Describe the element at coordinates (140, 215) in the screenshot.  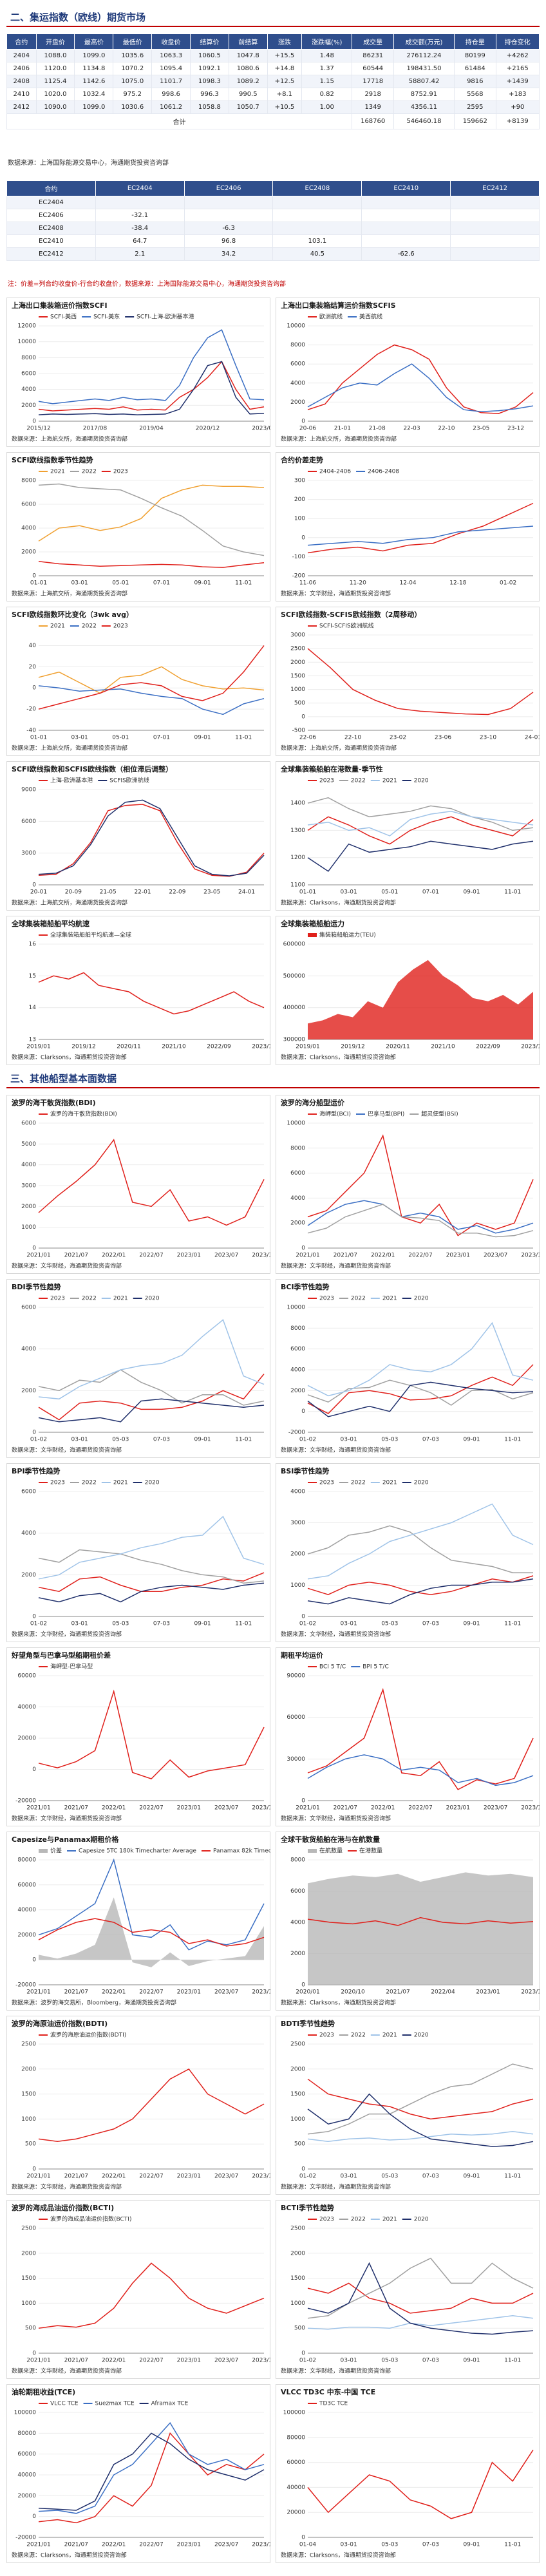
I see `table-cell: -32.1` at that location.